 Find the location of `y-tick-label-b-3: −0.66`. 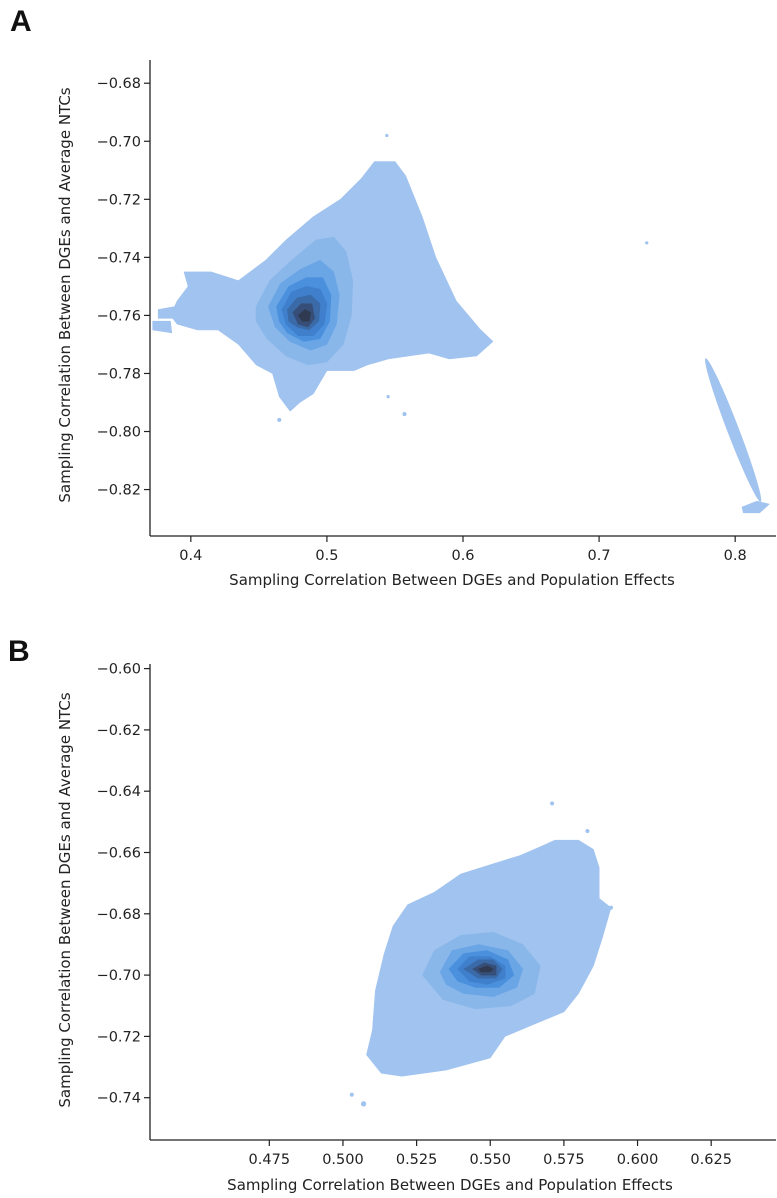

y-tick-label-b-3: −0.66 is located at coordinates (119, 853).